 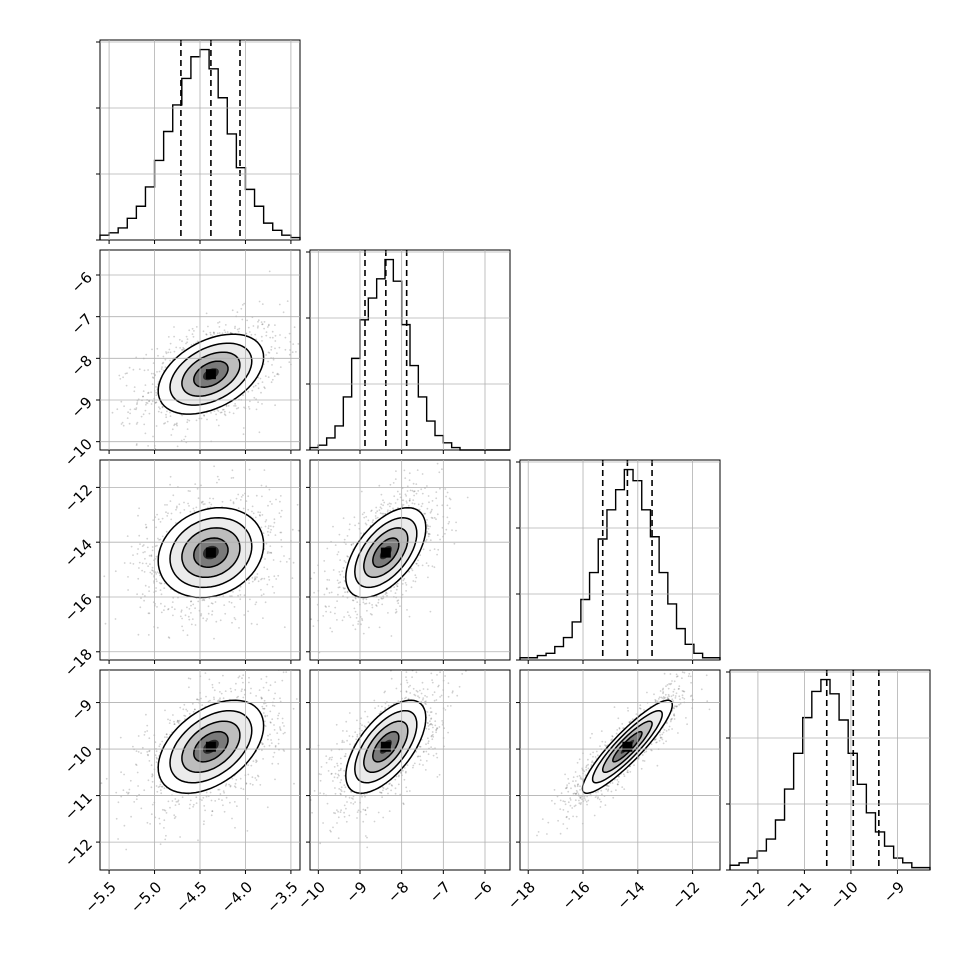 What do you see at coordinates (200, 360) in the screenshot?
I see `density-content` at bounding box center [200, 360].